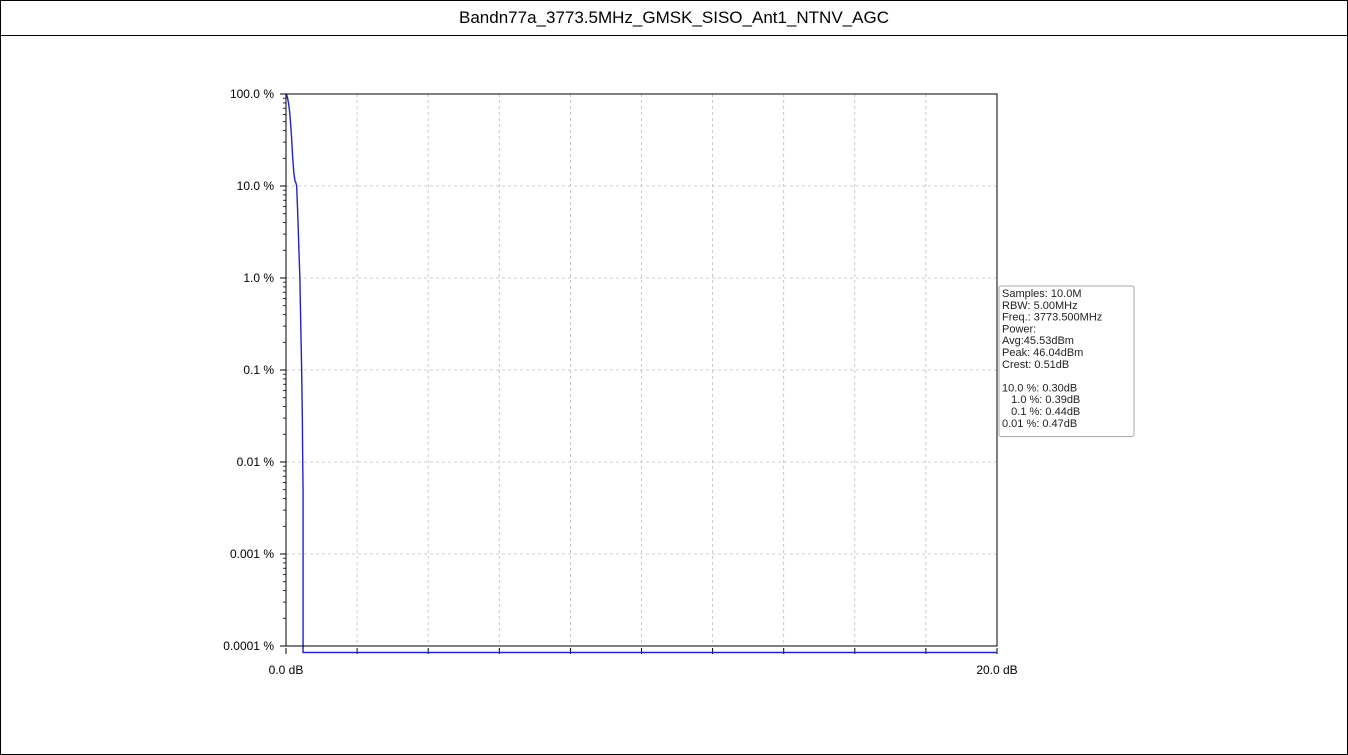  What do you see at coordinates (1041, 294) in the screenshot?
I see `legend-line: Samples: 10.0M` at bounding box center [1041, 294].